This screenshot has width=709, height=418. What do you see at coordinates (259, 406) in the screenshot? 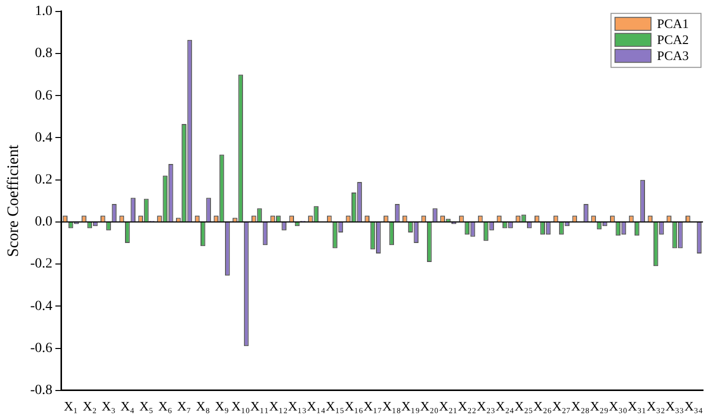
I see `x-tick-label: X₁₁` at bounding box center [259, 406].